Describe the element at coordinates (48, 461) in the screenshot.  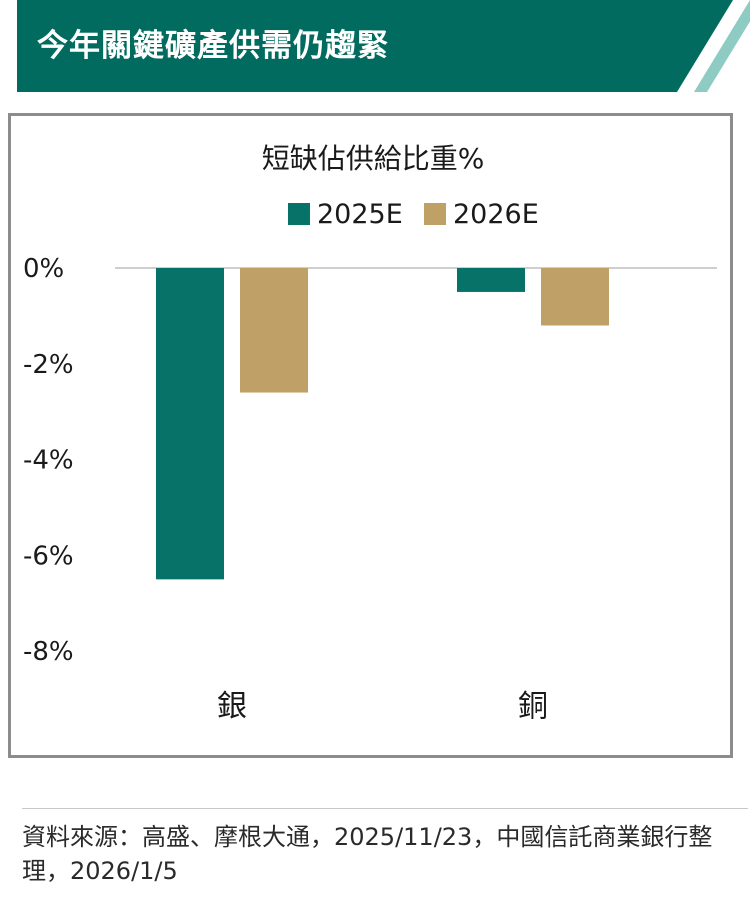
I see `y-tick-label: -4%` at that location.